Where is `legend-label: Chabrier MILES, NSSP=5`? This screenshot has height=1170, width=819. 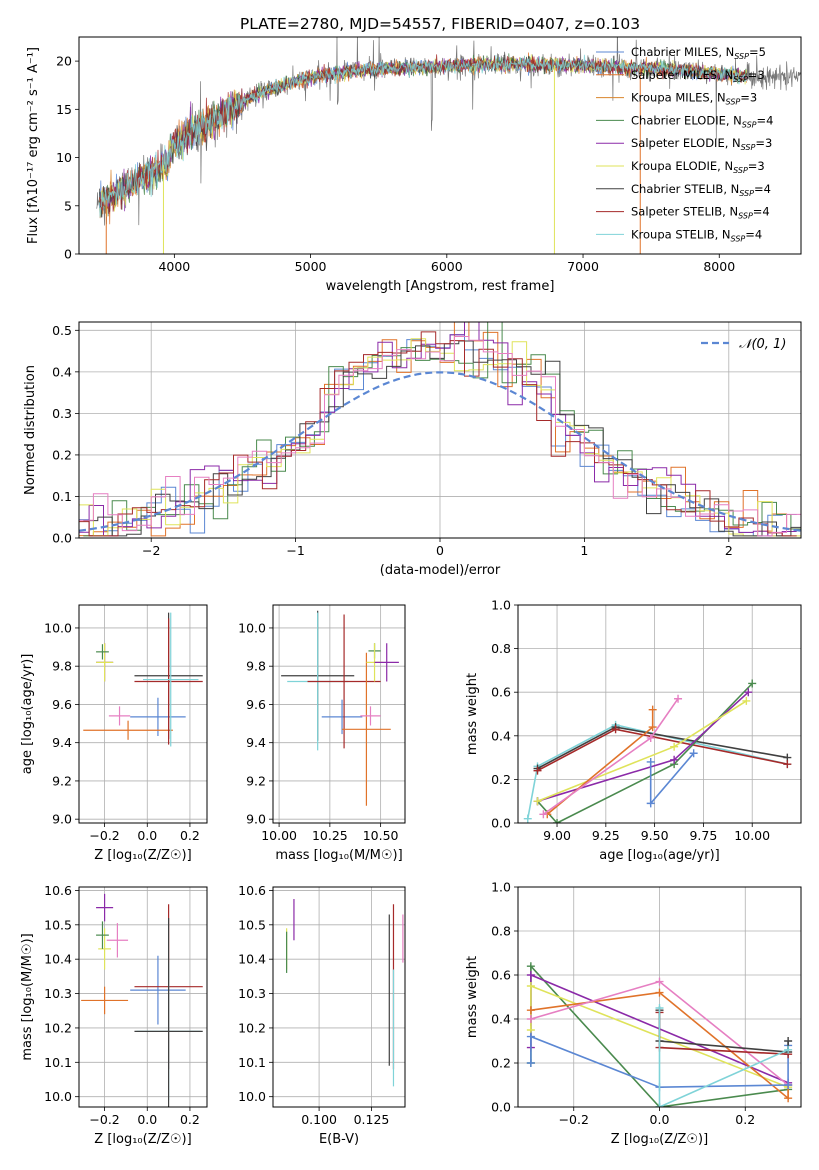 legend-label: Chabrier MILES, NSSP=5 is located at coordinates (698, 53).